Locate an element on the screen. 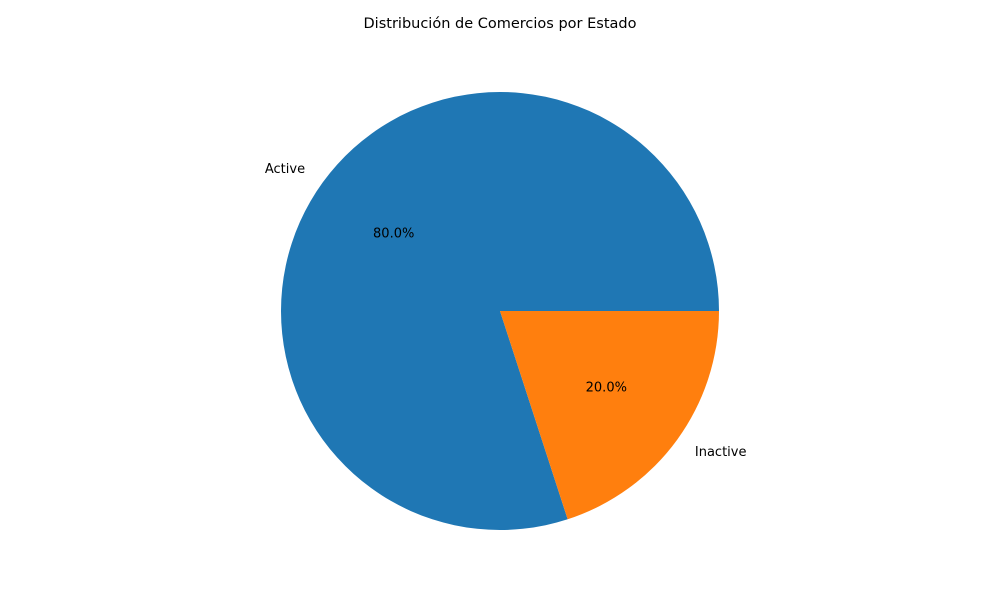 Image resolution: width=1000 pixels, height=600 pixels. chart-title: Distribución de Comercios por Estado is located at coordinates (500, 24).